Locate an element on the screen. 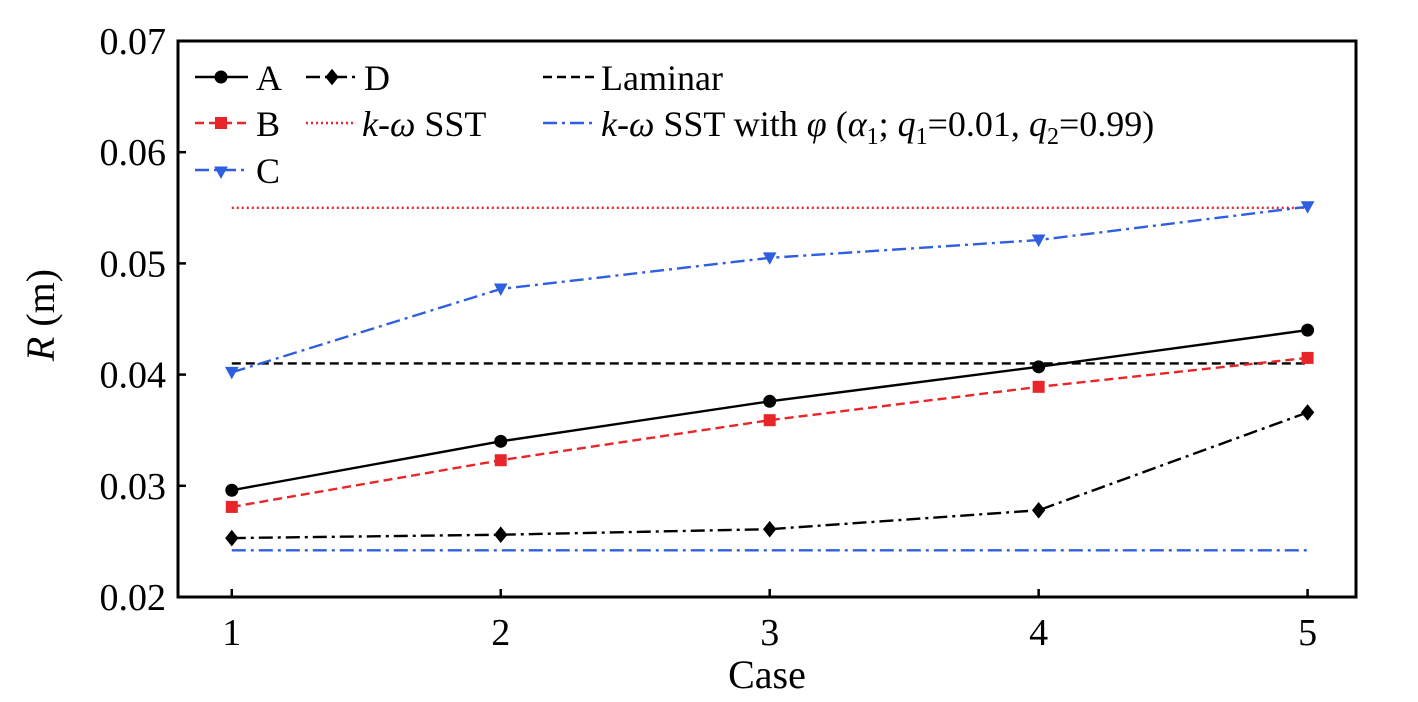 This screenshot has width=1418, height=702. x-tick-label: 3 is located at coordinates (769, 633).